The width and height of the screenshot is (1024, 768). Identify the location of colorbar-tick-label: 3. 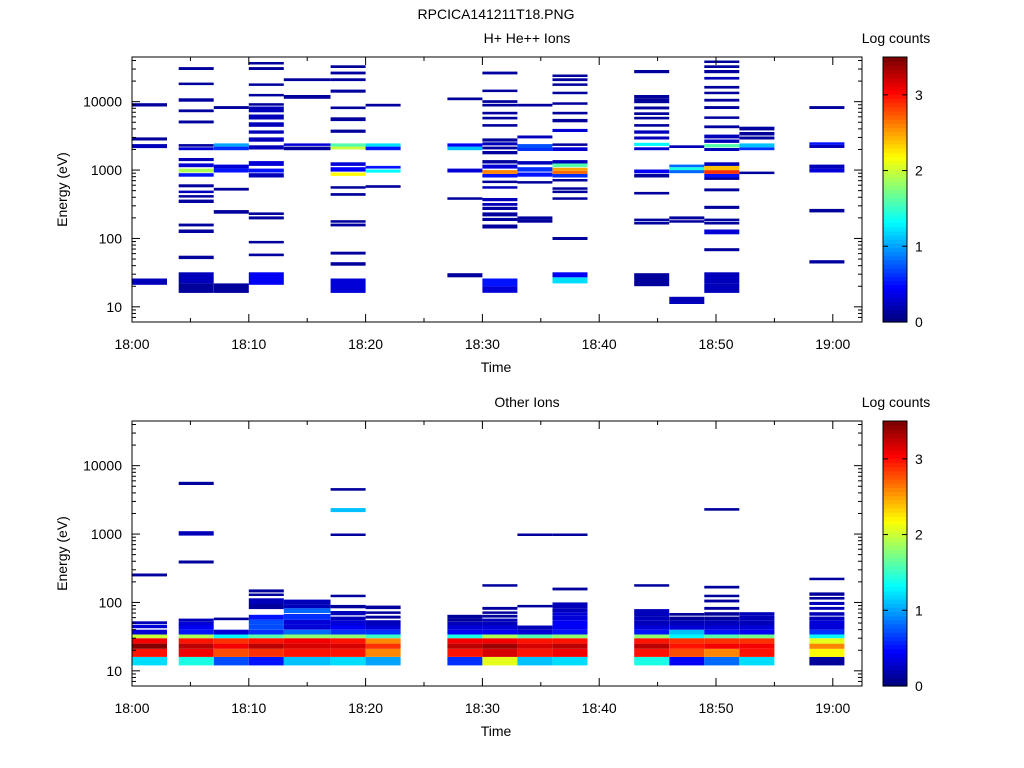
(919, 95).